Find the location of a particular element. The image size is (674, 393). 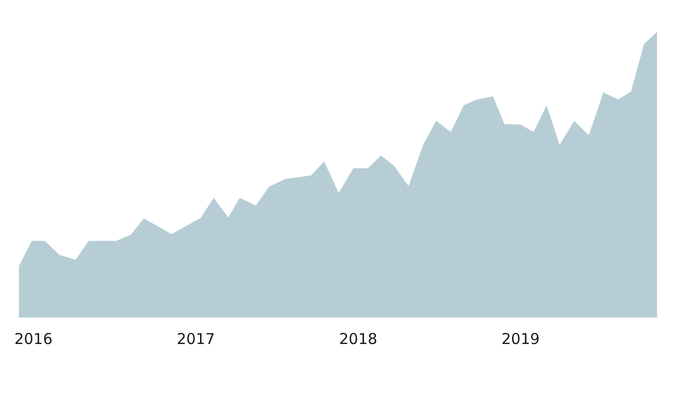

x-tick-label: 2016 is located at coordinates (33, 339).